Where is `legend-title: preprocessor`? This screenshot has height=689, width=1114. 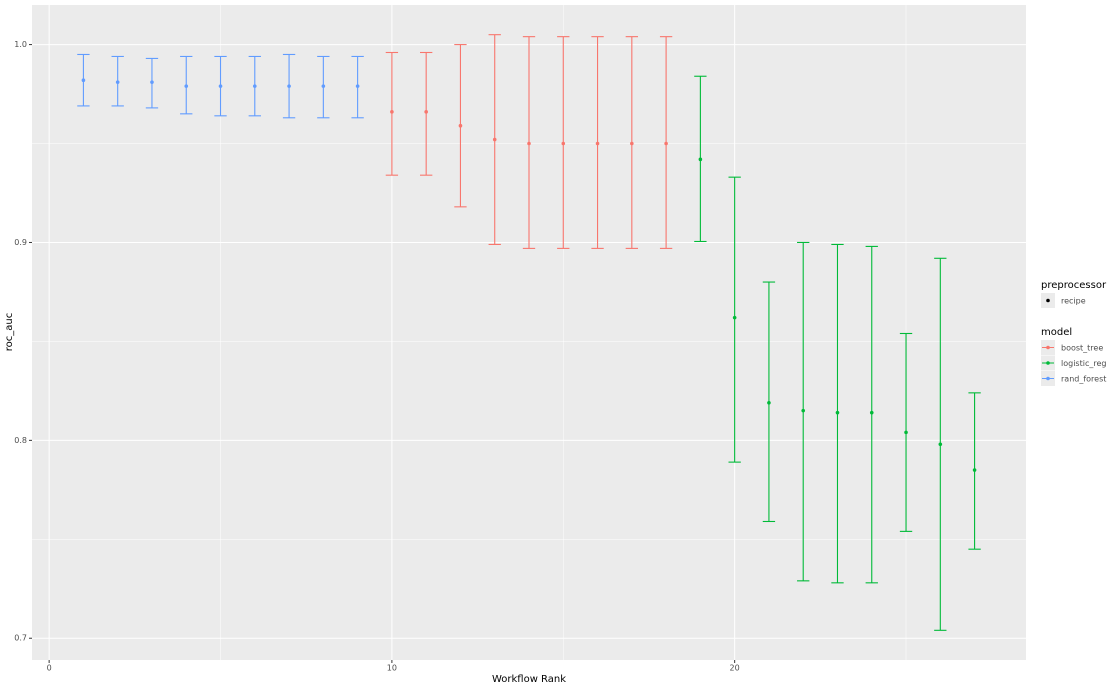
legend-title: preprocessor is located at coordinates (1074, 285).